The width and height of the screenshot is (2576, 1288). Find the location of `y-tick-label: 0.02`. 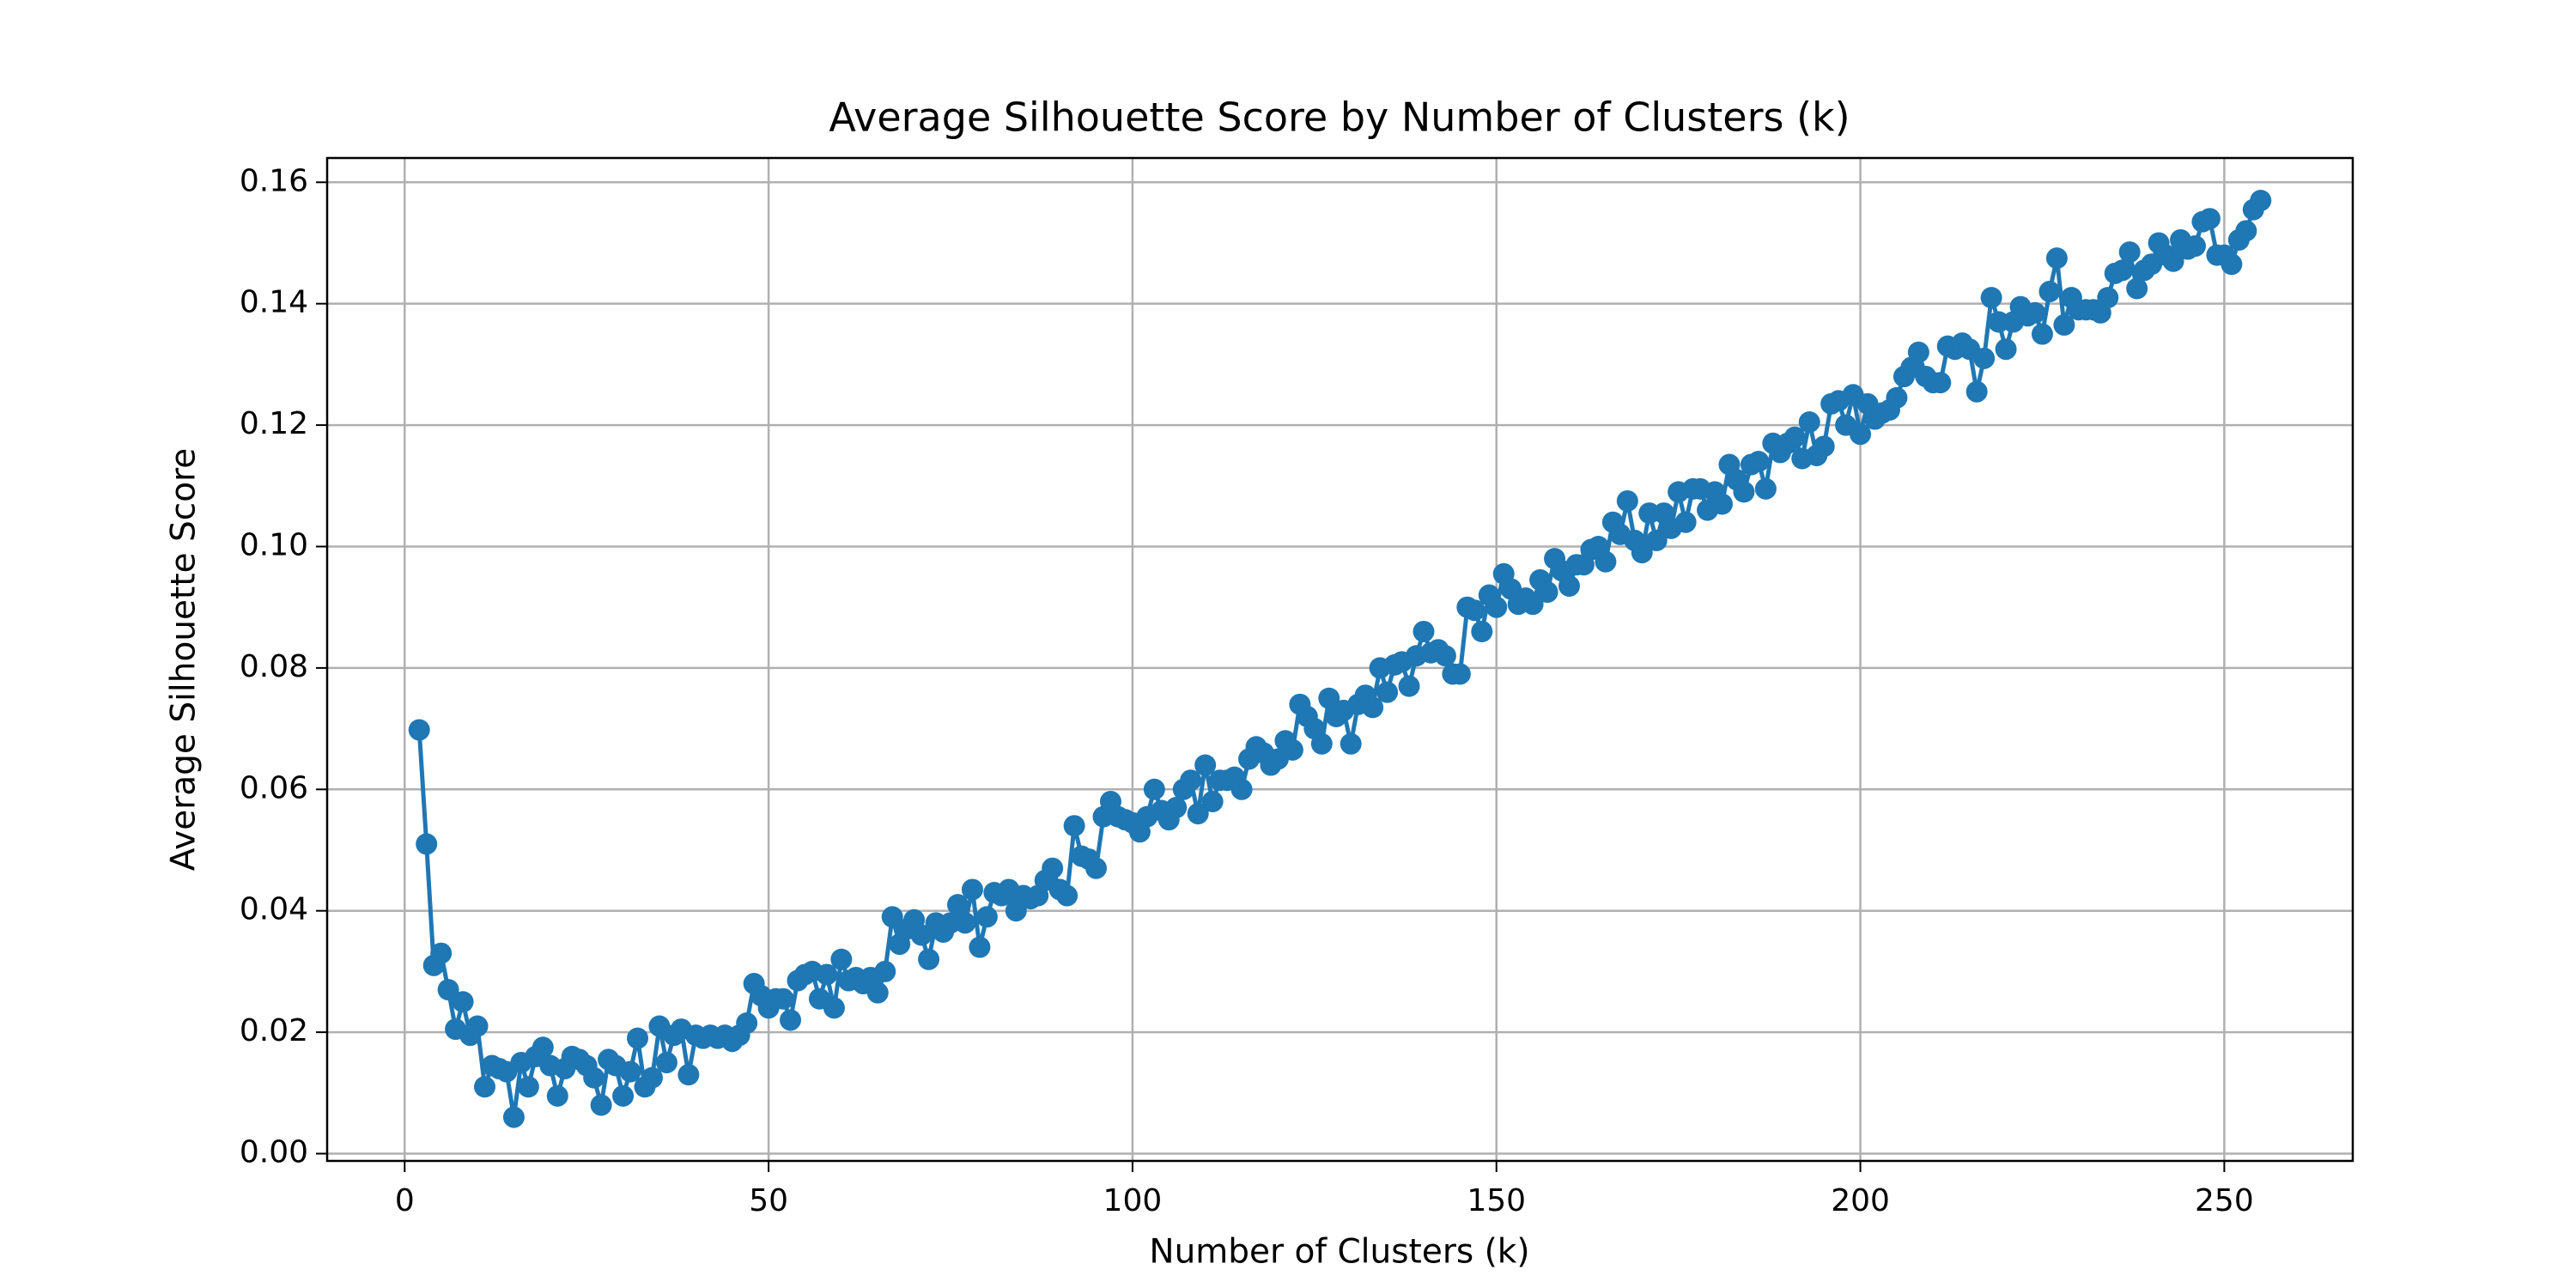

y-tick-label: 0.02 is located at coordinates (274, 1030).